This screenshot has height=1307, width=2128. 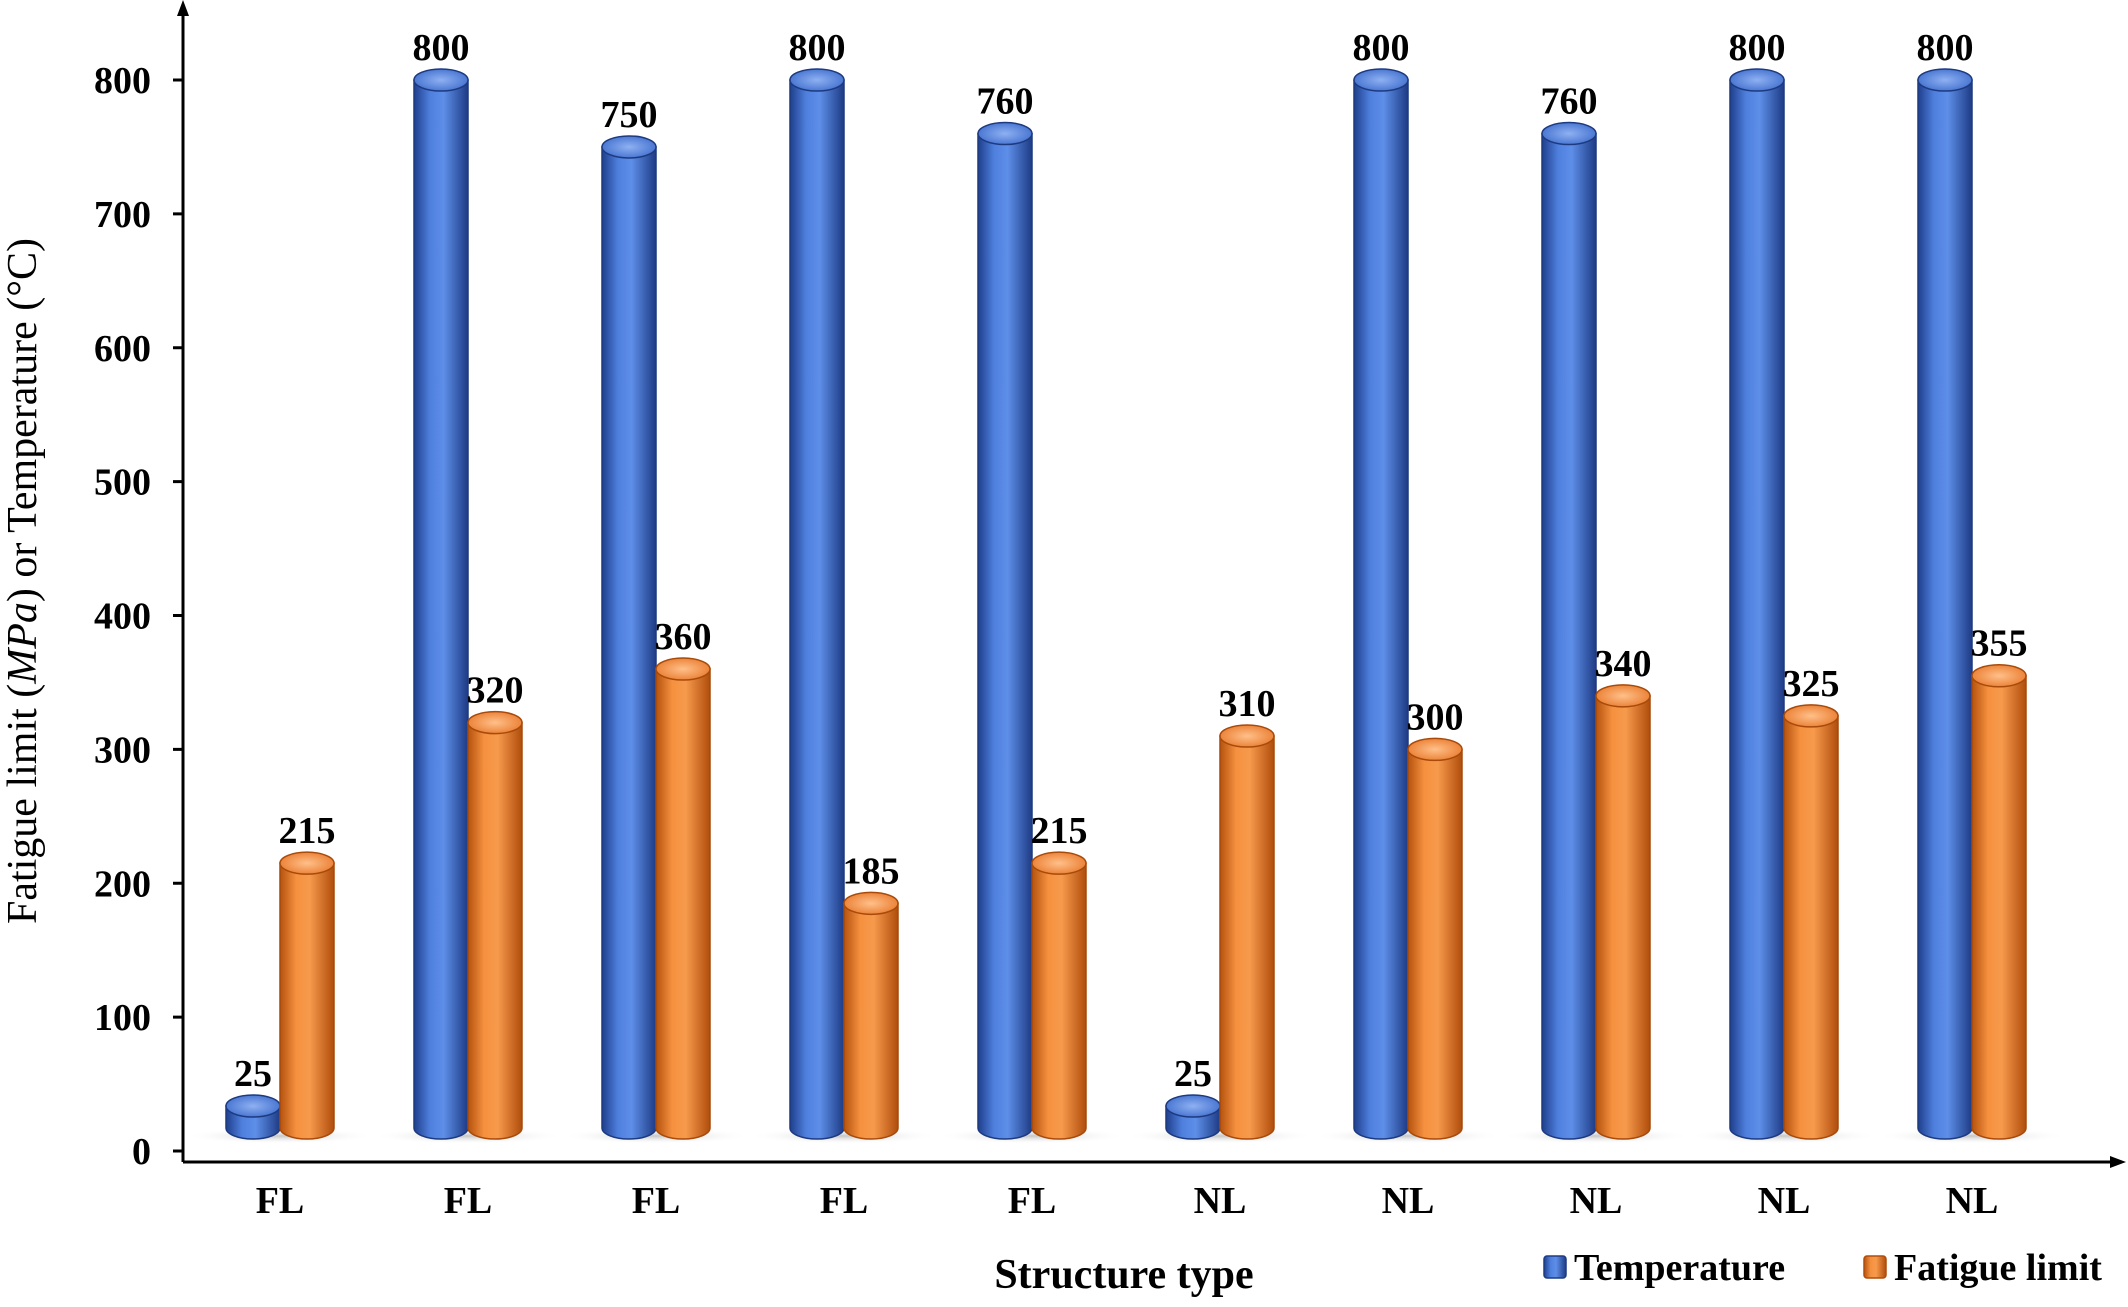 I want to click on legend-label-fatigue-limit: Fatigue limit, so click(x=1998, y=1268).